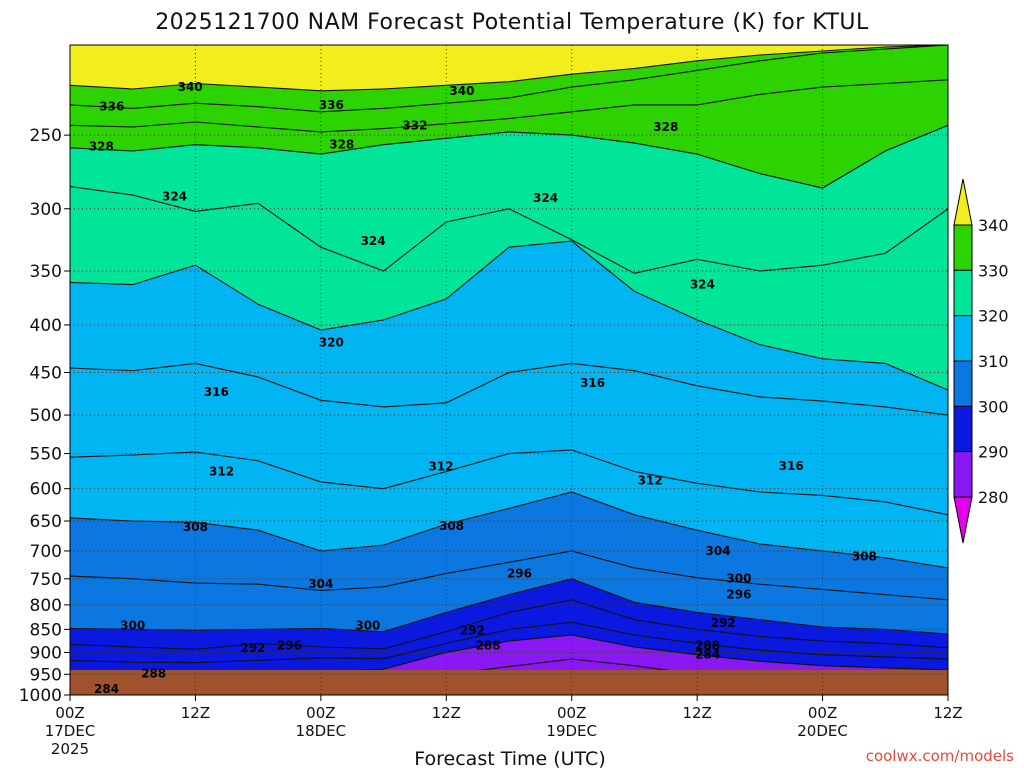 This screenshot has width=1024, height=768. I want to click on y-tick-label: 250, so click(46, 136).